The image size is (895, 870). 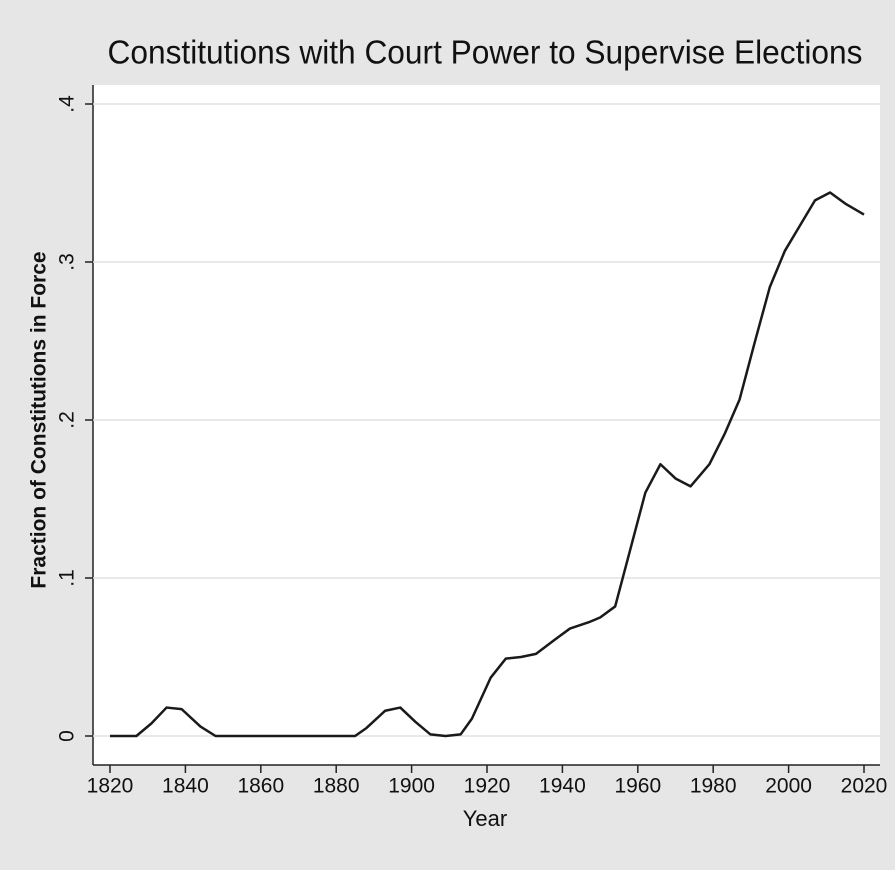 I want to click on x-tick-label: 1960, so click(x=637, y=786).